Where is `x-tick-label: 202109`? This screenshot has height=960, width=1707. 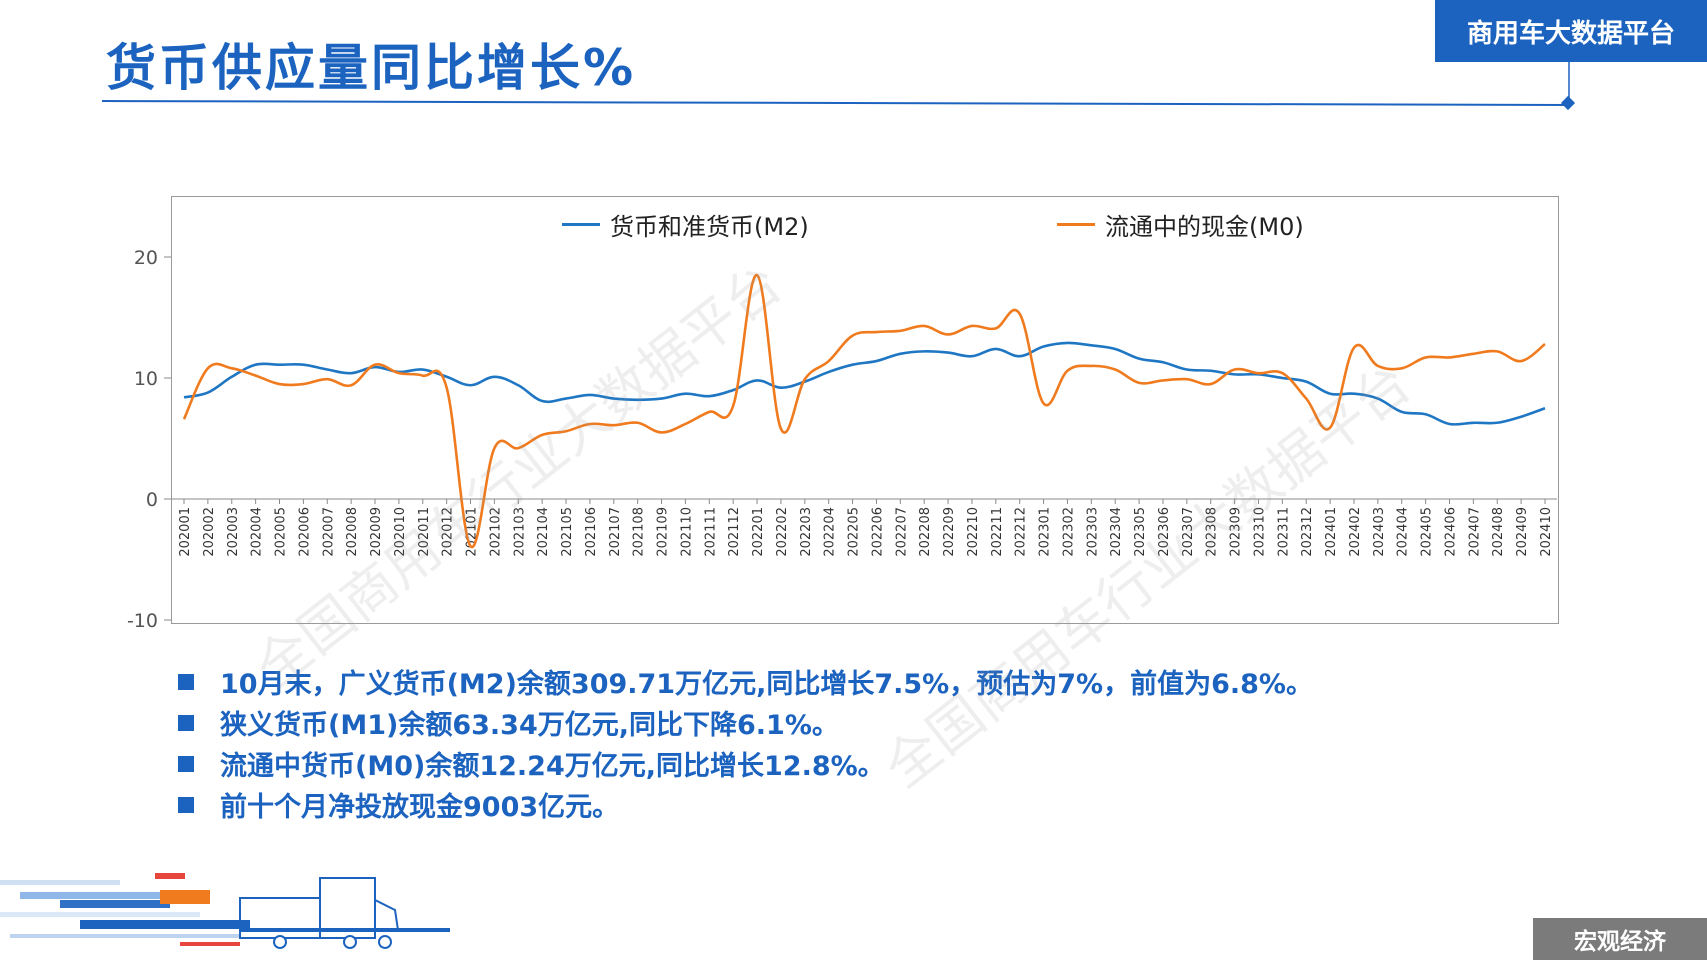 x-tick-label: 202109 is located at coordinates (663, 532).